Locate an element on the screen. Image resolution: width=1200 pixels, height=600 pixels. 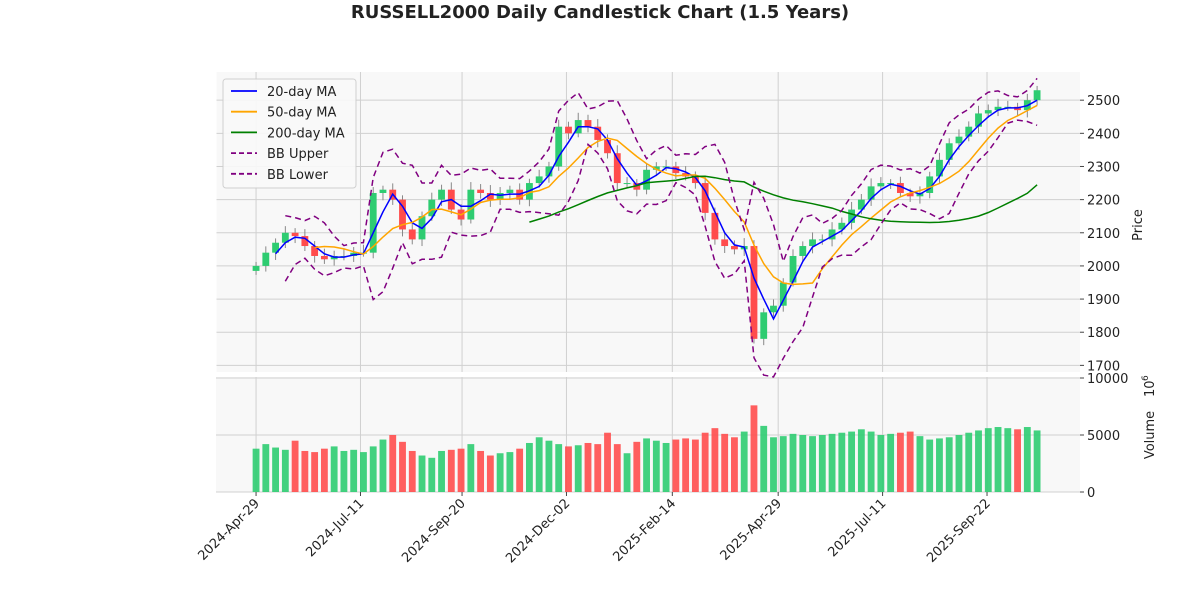
price-tick-label: 2200 is located at coordinates (1103, 201).